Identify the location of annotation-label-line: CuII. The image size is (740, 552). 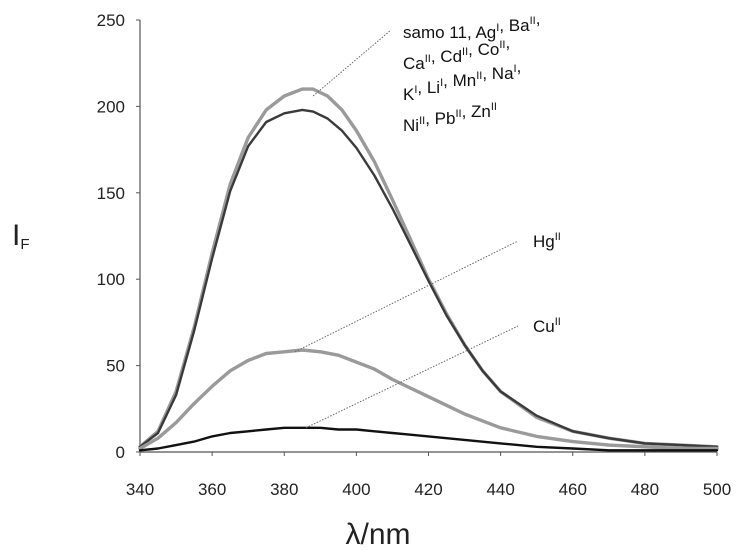
(547, 326).